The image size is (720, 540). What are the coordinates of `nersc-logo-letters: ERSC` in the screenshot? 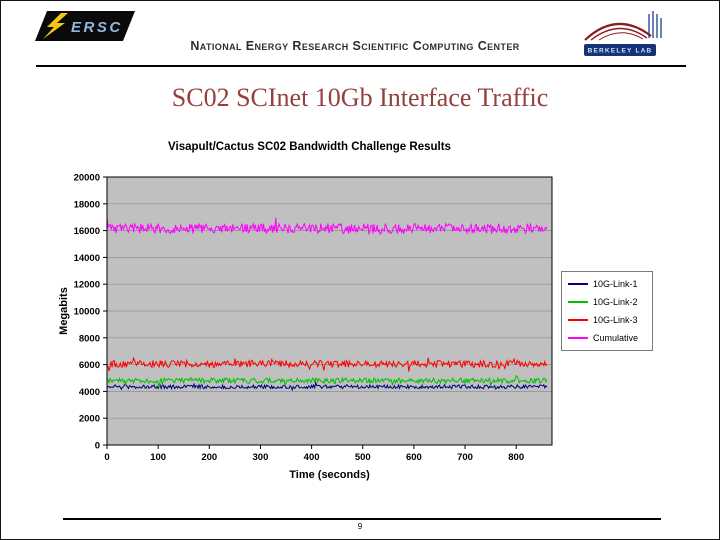 It's located at (97, 27).